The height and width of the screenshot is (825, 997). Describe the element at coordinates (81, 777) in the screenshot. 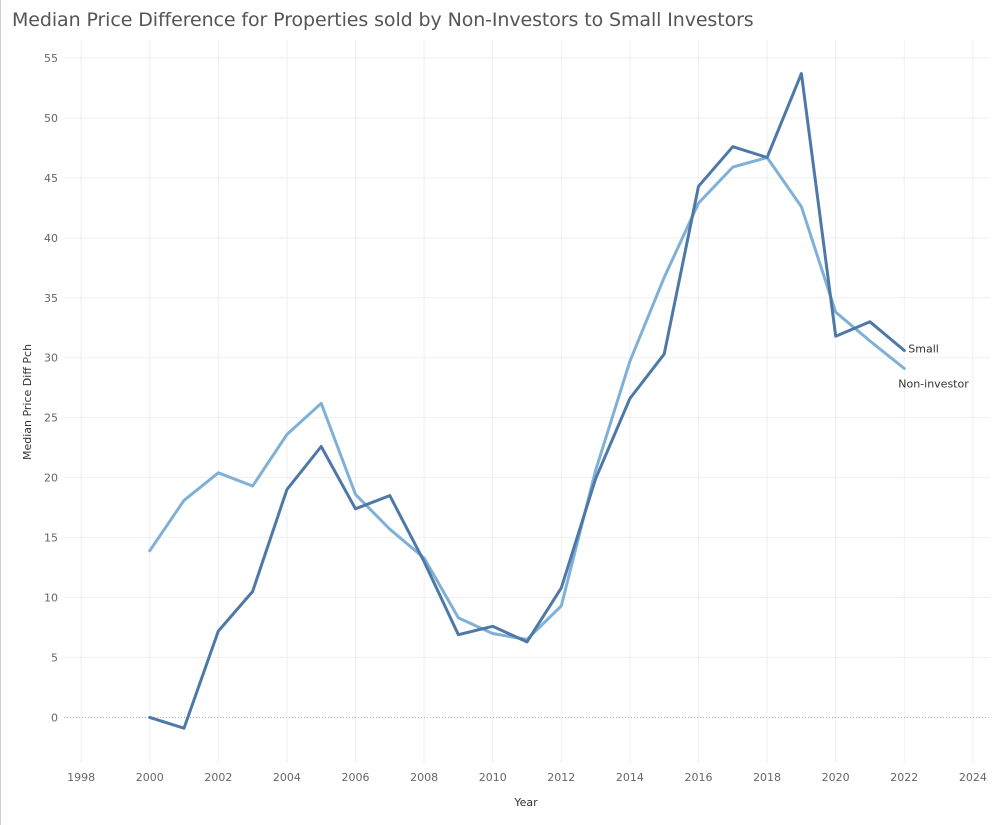

I see `x-tick-label: 1998` at that location.